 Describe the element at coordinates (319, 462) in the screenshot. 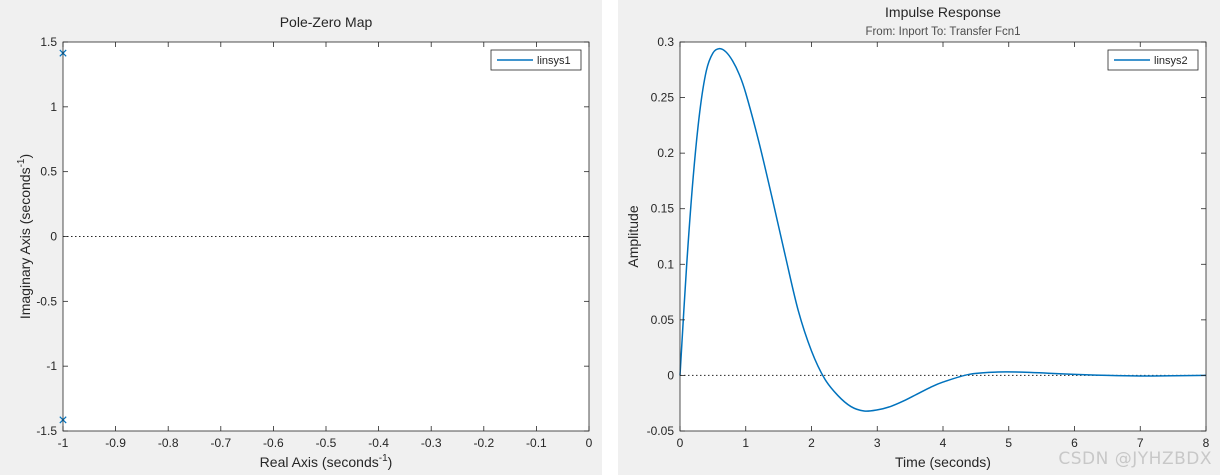

I see `x-axis-label-main: Real Axis (seconds` at that location.